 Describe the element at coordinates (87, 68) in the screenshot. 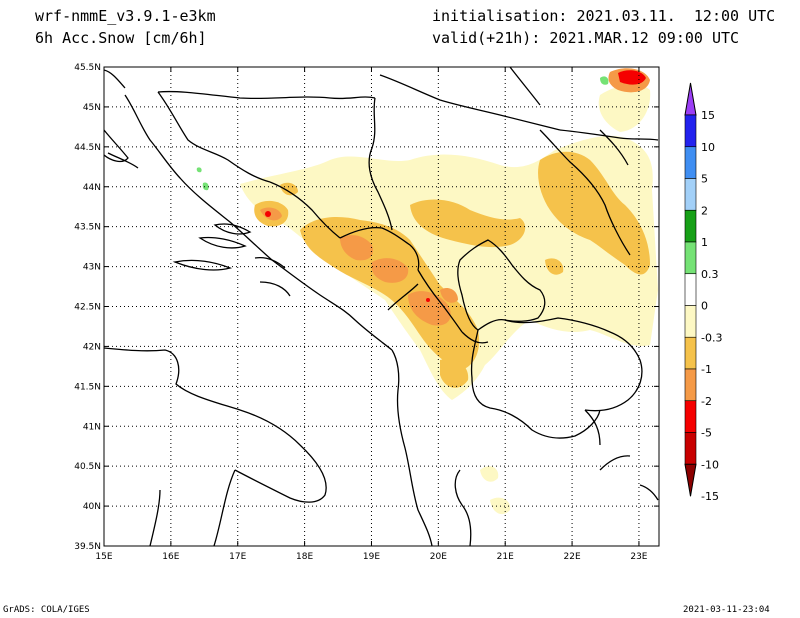

I see `lat-tick-label: 45.5N` at that location.